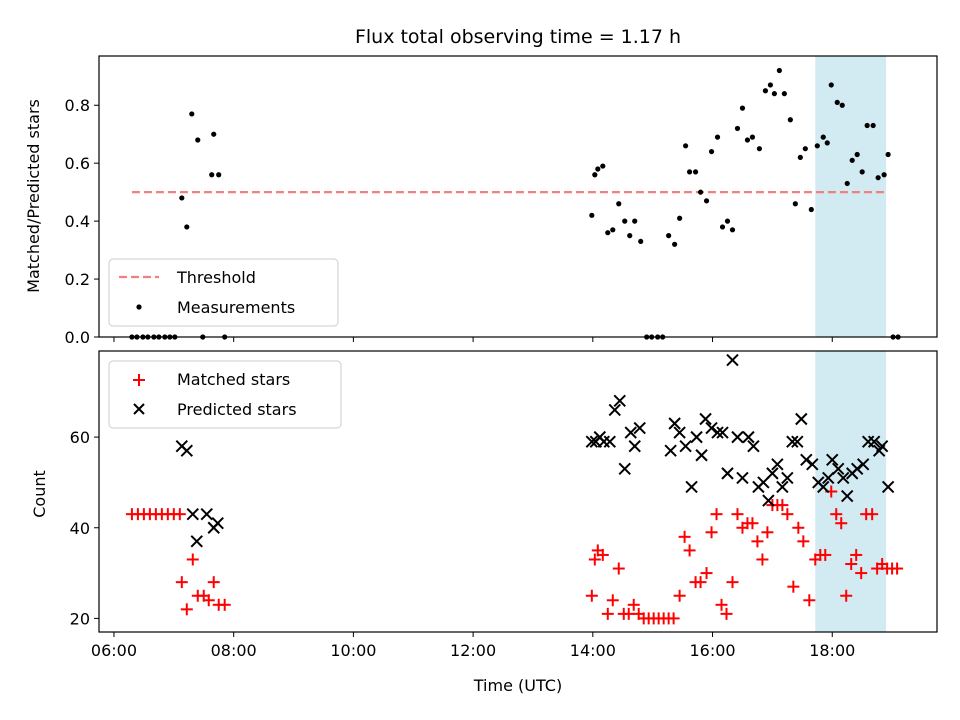  I want to click on top-y-ticks: 0.0 0.2 0.4 0.6 0.8, so click(82, 221).